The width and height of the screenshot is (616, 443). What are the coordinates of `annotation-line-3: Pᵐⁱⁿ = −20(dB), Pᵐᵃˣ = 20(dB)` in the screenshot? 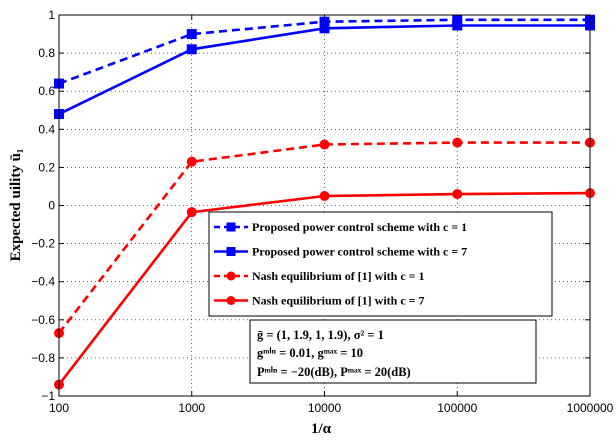 It's located at (334, 372).